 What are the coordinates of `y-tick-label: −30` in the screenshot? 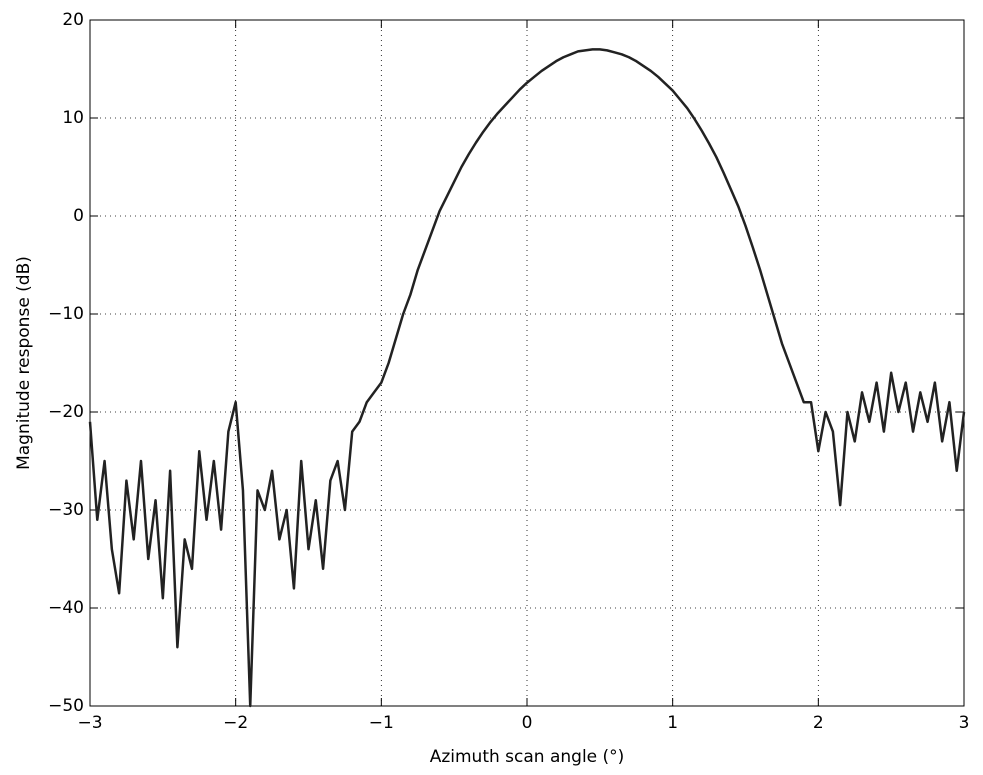 It's located at (66, 510).